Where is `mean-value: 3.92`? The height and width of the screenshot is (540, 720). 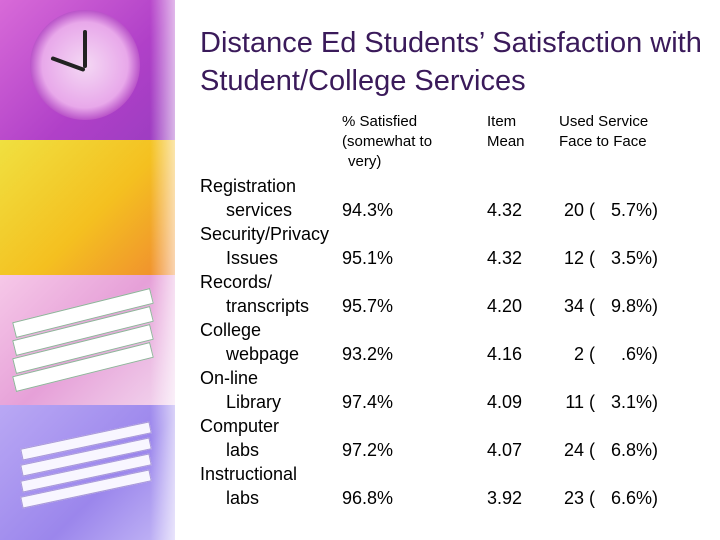
mean-value: 3.92 is located at coordinates (505, 498).